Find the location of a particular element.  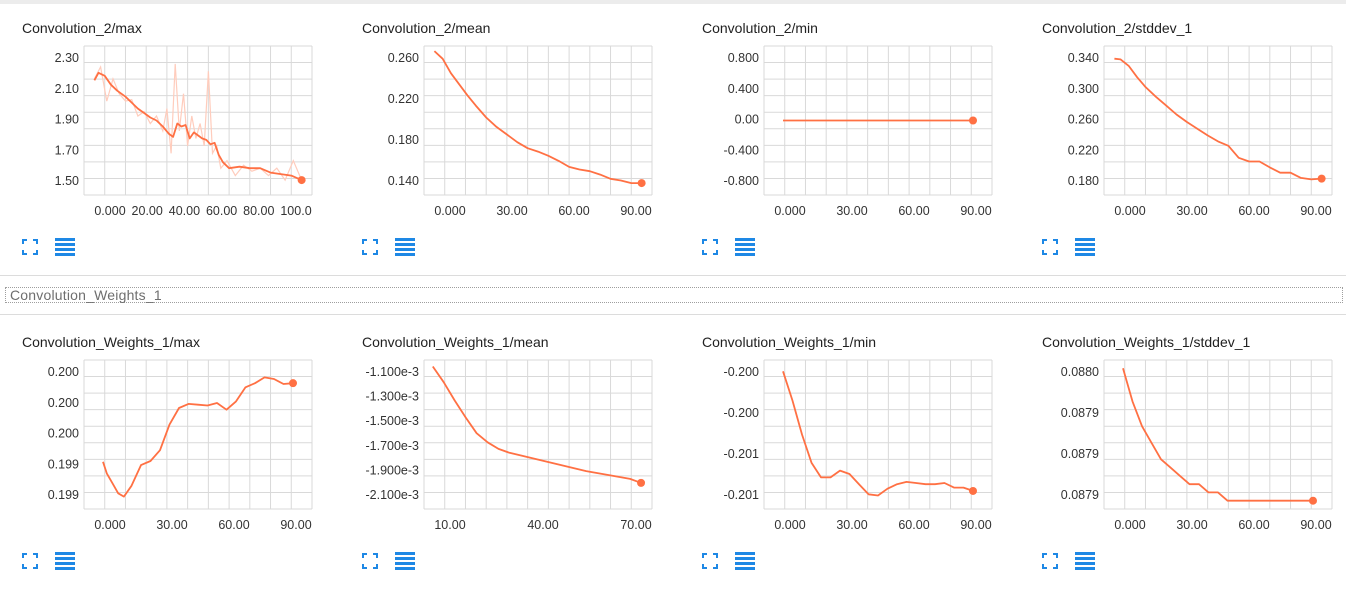

y-tick-label: 1.50 is located at coordinates (67, 181).